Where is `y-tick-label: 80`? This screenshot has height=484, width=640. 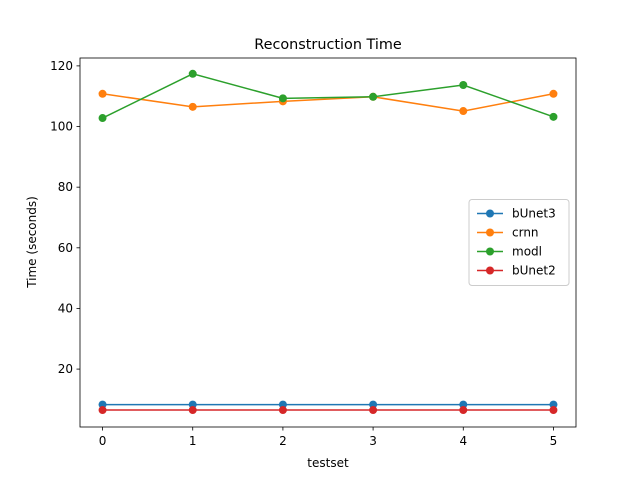
y-tick-label: 80 is located at coordinates (65, 187).